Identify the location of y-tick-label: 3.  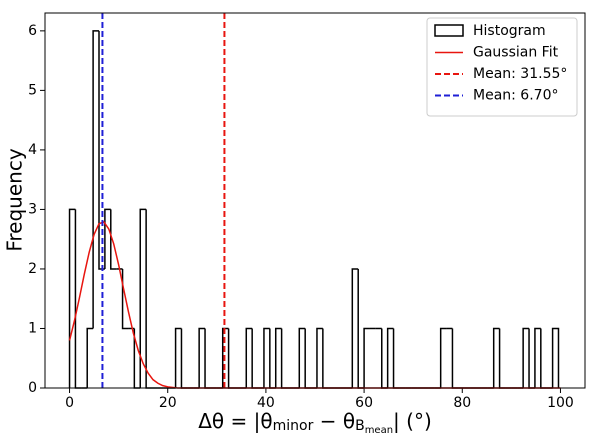
(32, 209).